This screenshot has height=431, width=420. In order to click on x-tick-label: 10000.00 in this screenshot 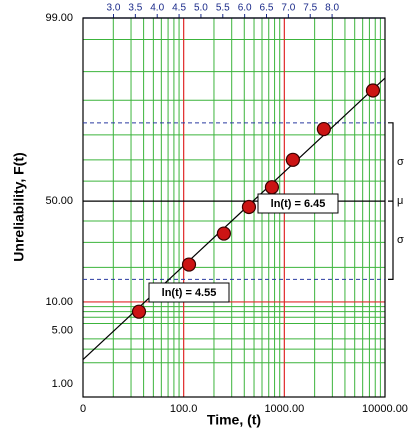, I will do `click(385, 409)`.